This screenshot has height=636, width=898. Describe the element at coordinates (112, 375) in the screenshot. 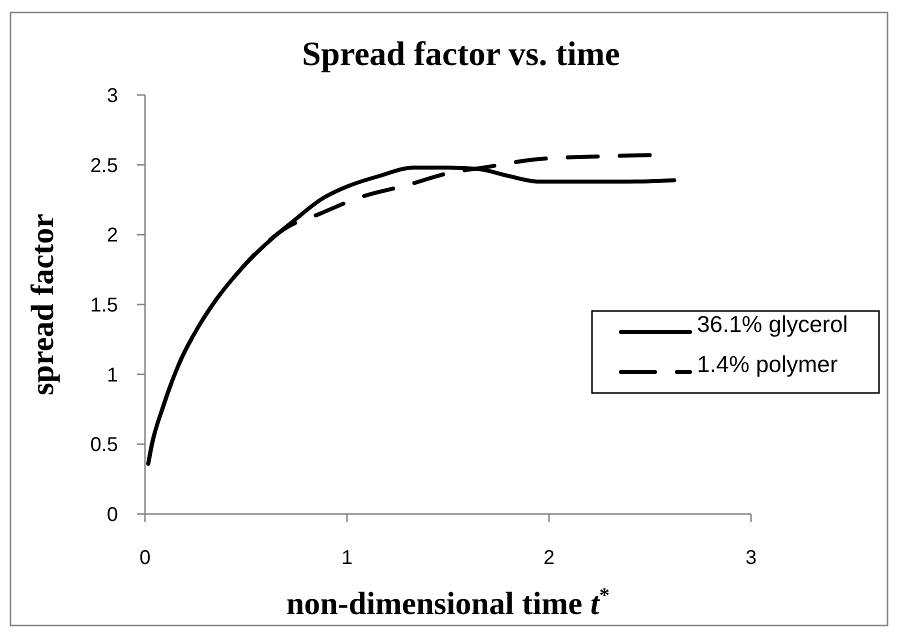

I see `y-tick-label: 1` at that location.